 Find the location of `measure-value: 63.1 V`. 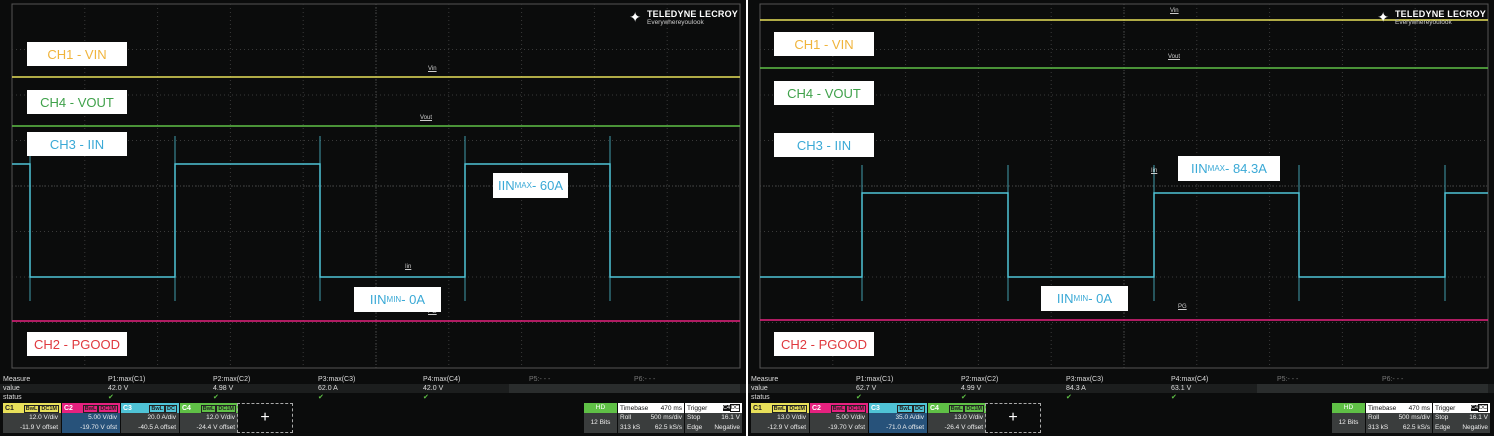

measure-value: 63.1 V is located at coordinates (1181, 388).